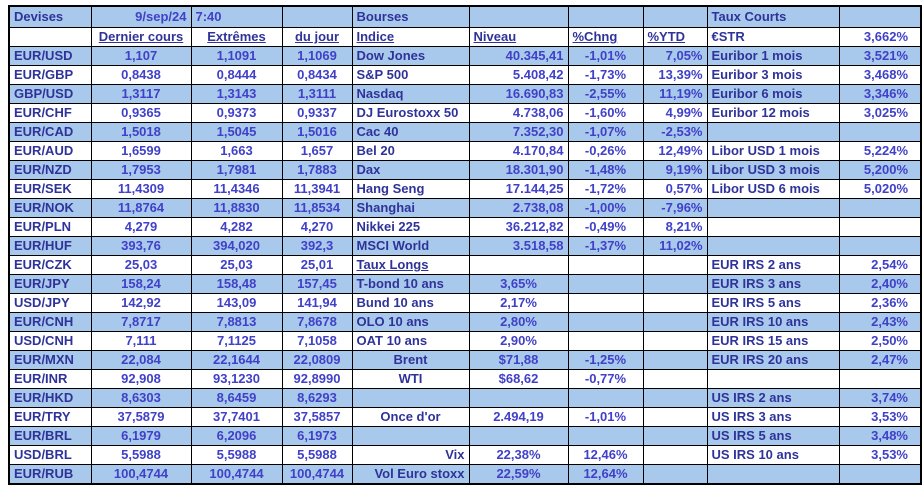 This screenshot has height=486, width=922. What do you see at coordinates (50, 16) in the screenshot?
I see `section-title-devises: Devises` at bounding box center [50, 16].